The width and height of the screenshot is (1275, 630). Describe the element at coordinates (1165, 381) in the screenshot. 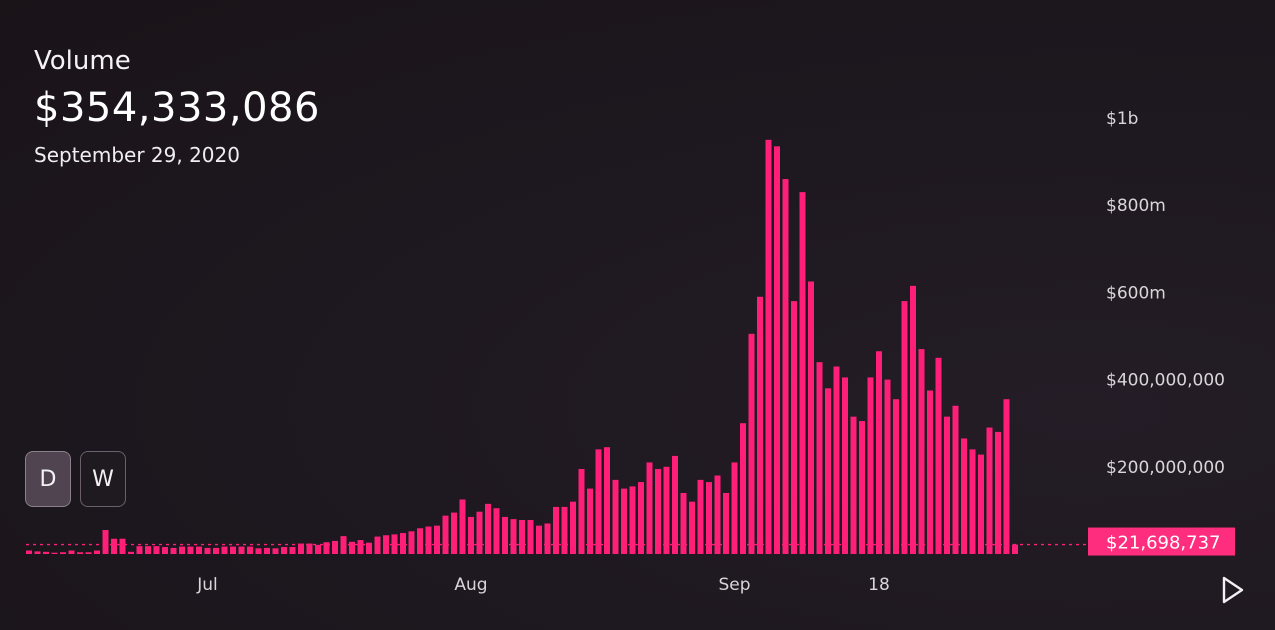

I see `y-axis-tick-label: $400,000,000` at that location.